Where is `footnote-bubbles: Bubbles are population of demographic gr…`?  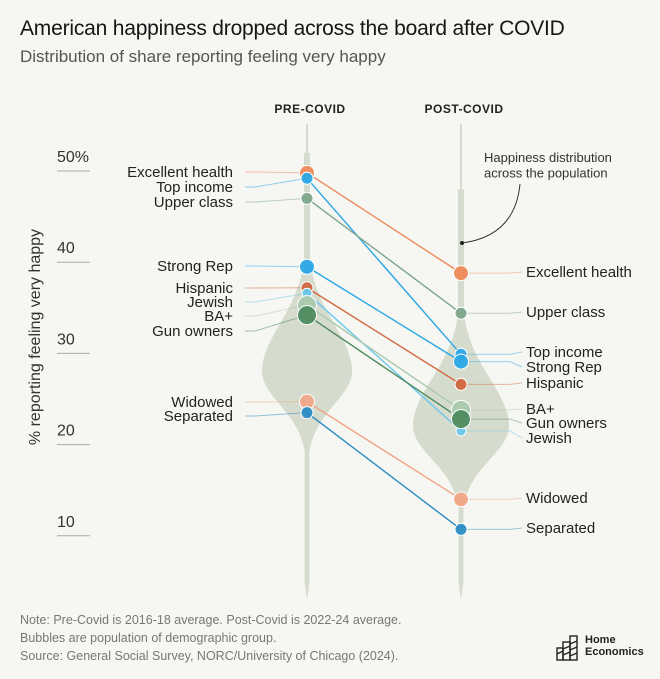 footnote-bubbles: Bubbles are population of demographic gr… is located at coordinates (148, 638).